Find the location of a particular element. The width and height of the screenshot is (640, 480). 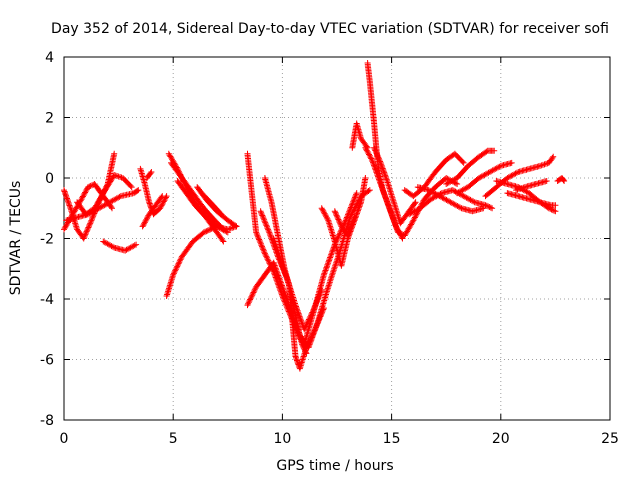

x-tick-label: 5 is located at coordinates (173, 439).